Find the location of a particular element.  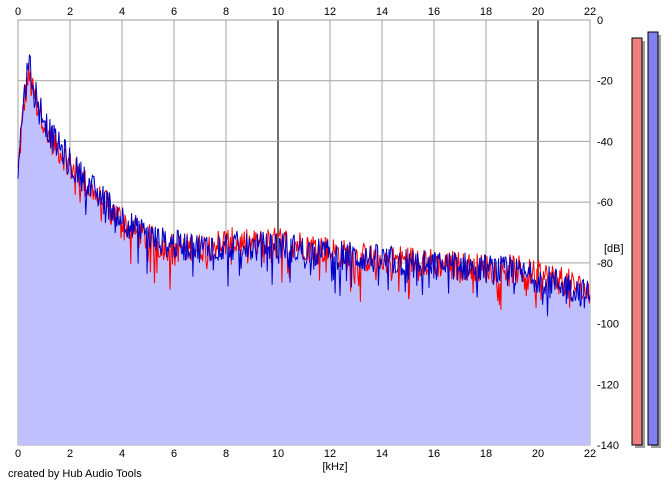

x-tick-label-bottom: 14 is located at coordinates (382, 454).